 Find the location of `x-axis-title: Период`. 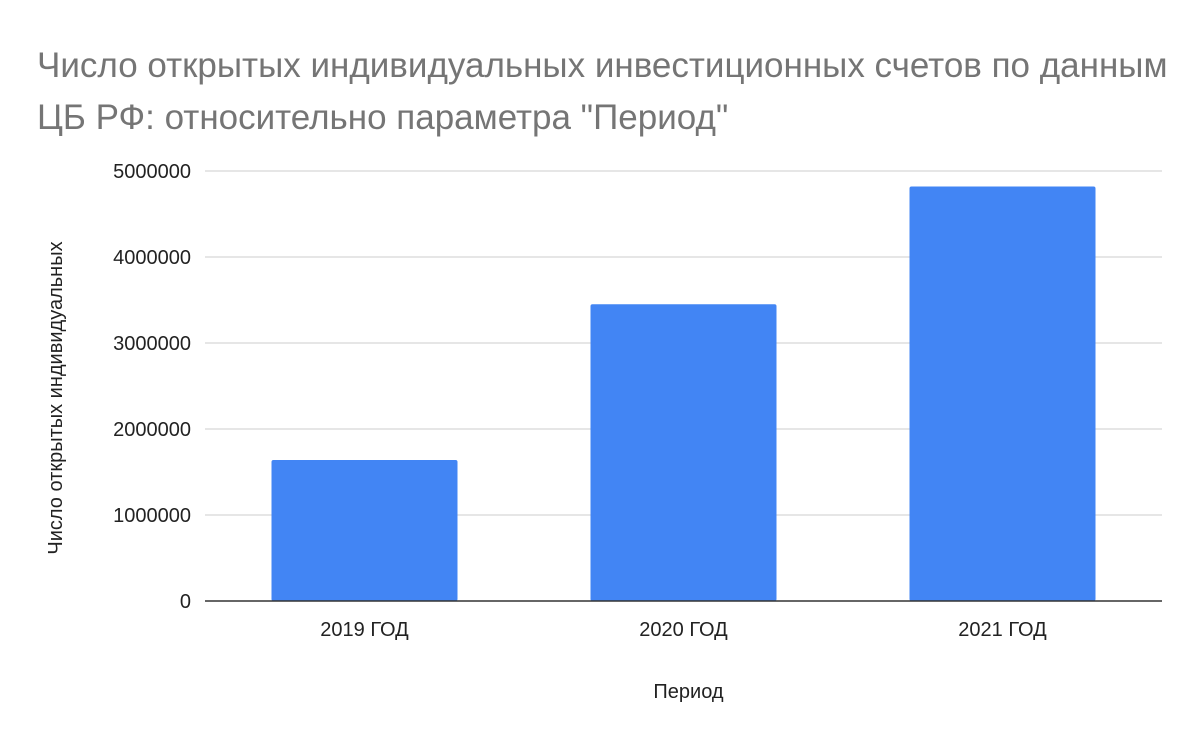

x-axis-title: Период is located at coordinates (688, 692).